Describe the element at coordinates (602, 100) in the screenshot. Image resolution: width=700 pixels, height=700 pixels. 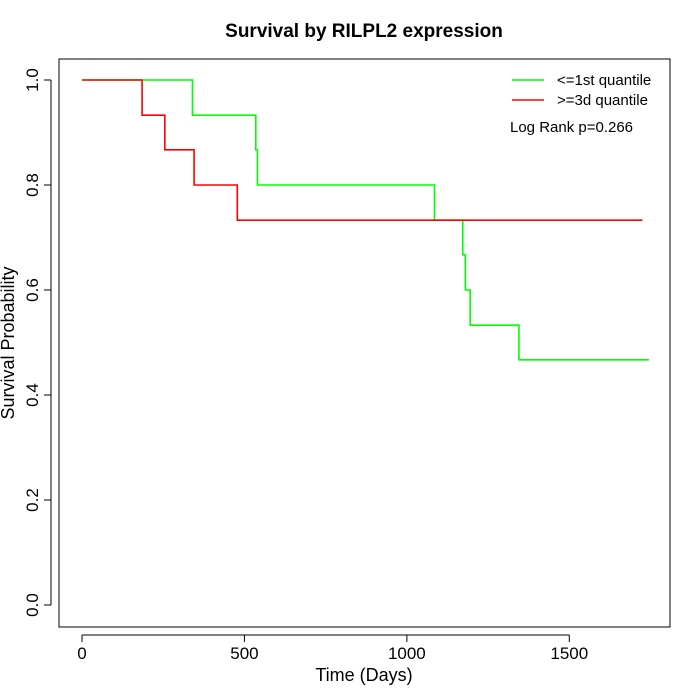
I see `legend-label: >=3d quantile` at that location.